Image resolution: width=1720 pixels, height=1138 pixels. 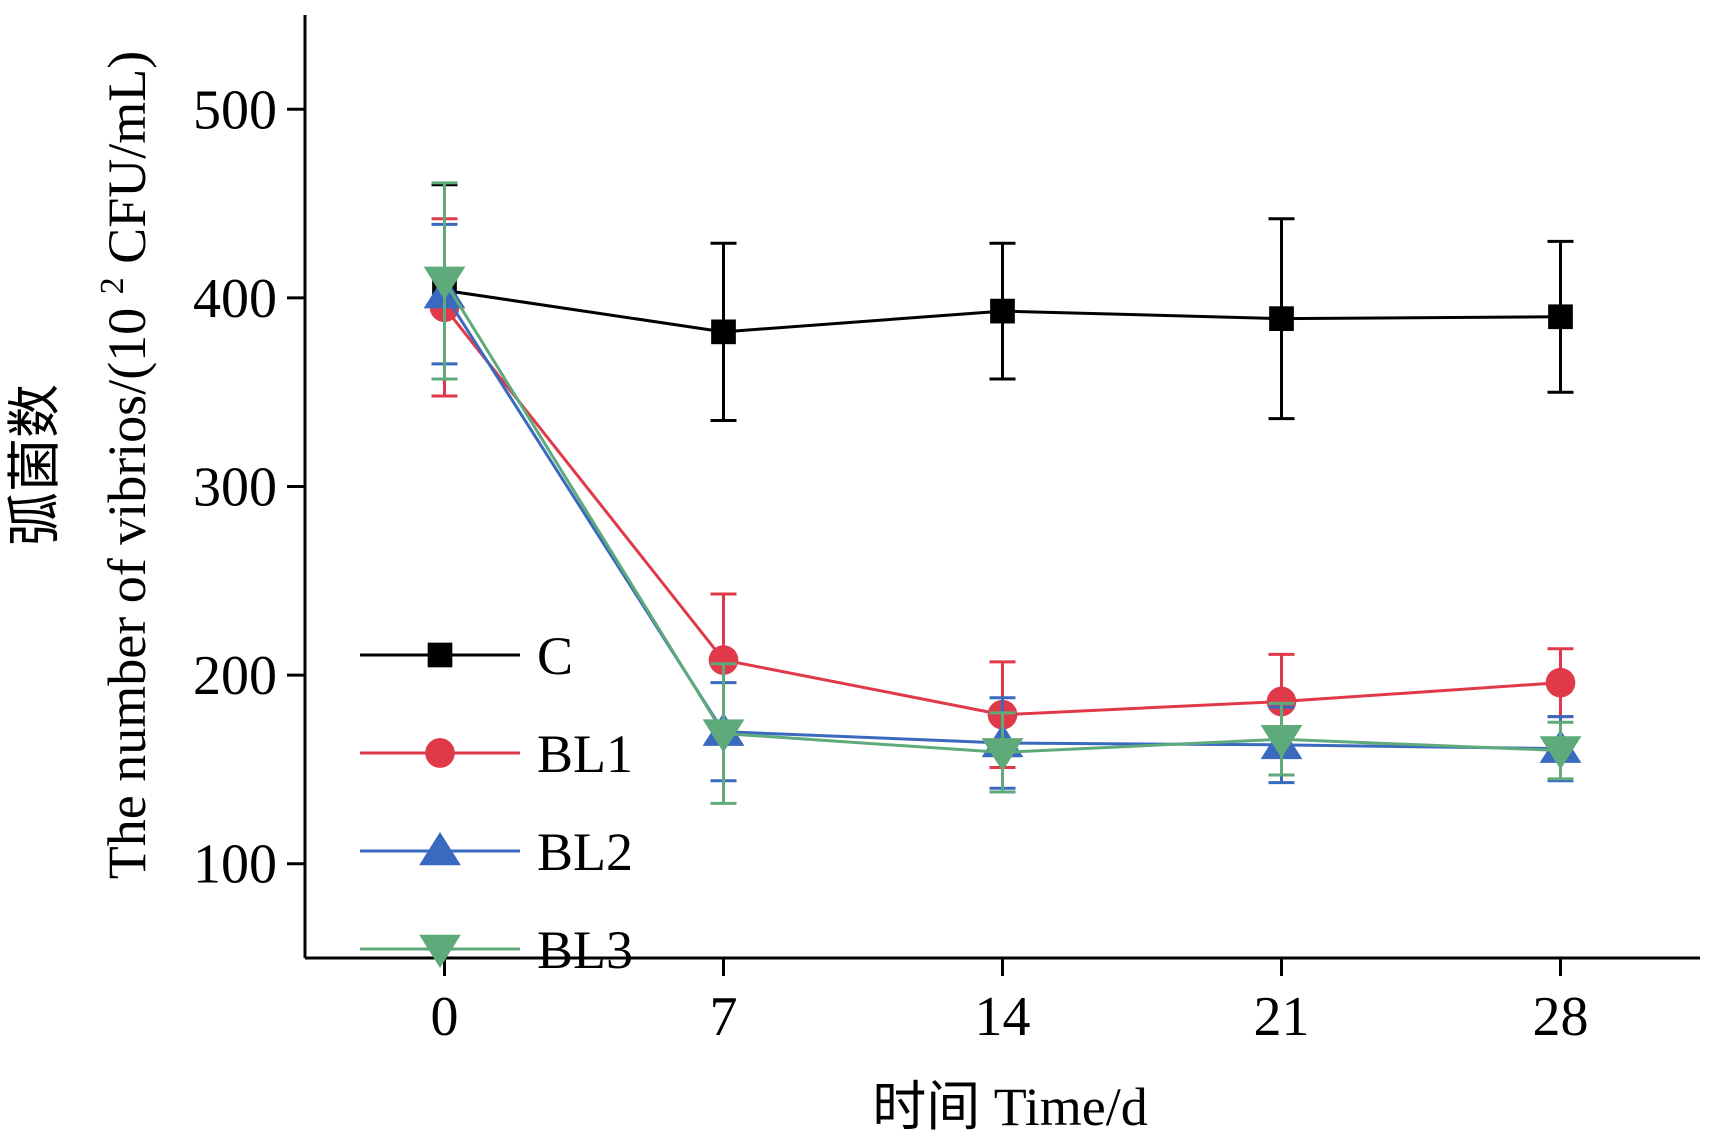 I want to click on x-tick-label: 14, so click(x=1003, y=1017).